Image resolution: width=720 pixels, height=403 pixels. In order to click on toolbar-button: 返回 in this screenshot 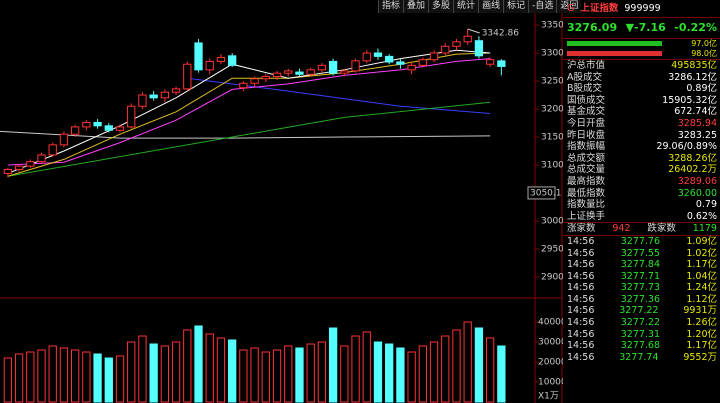, I will do `click(569, 6)`.